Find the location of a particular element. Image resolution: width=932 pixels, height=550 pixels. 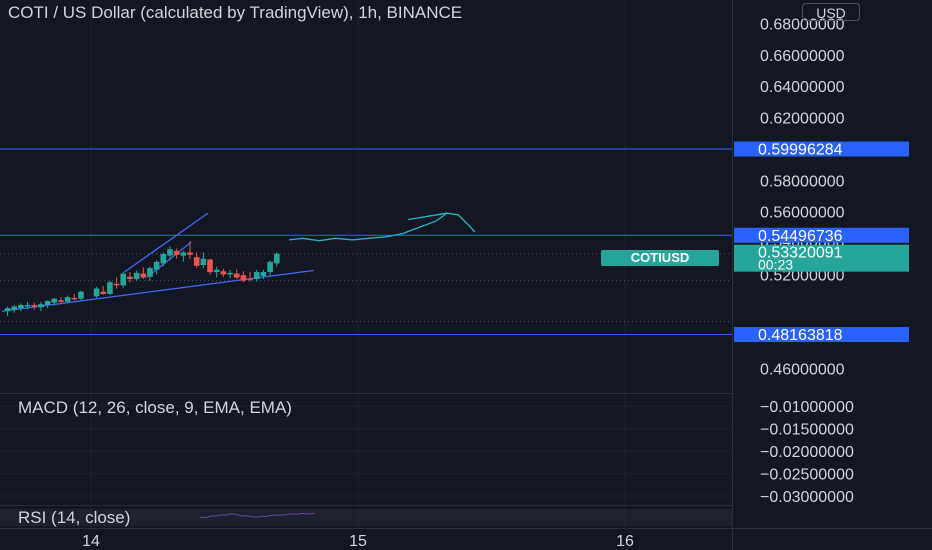

rsi-band is located at coordinates (366, 517).